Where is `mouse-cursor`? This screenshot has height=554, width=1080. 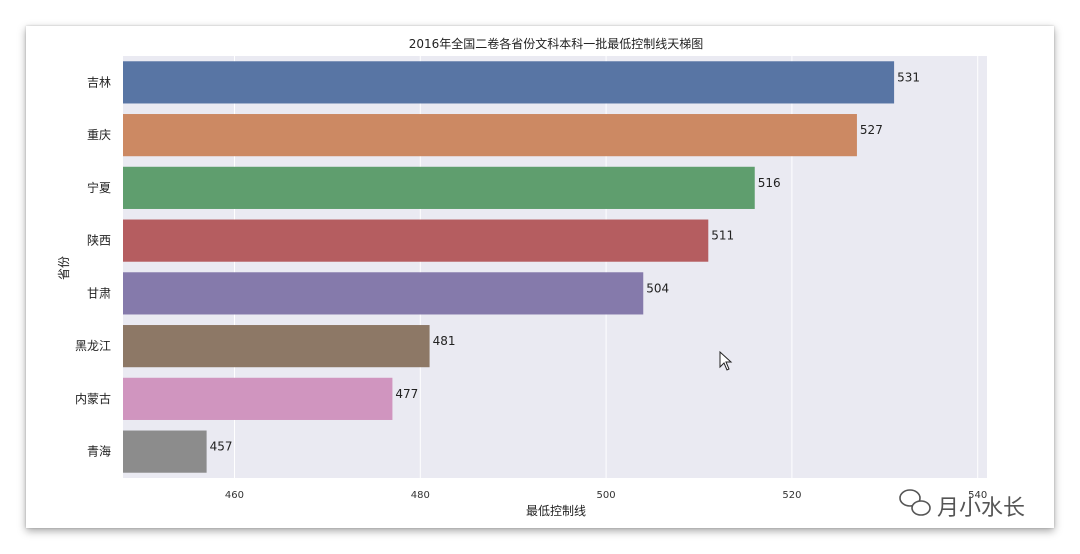
mouse-cursor is located at coordinates (726, 360).